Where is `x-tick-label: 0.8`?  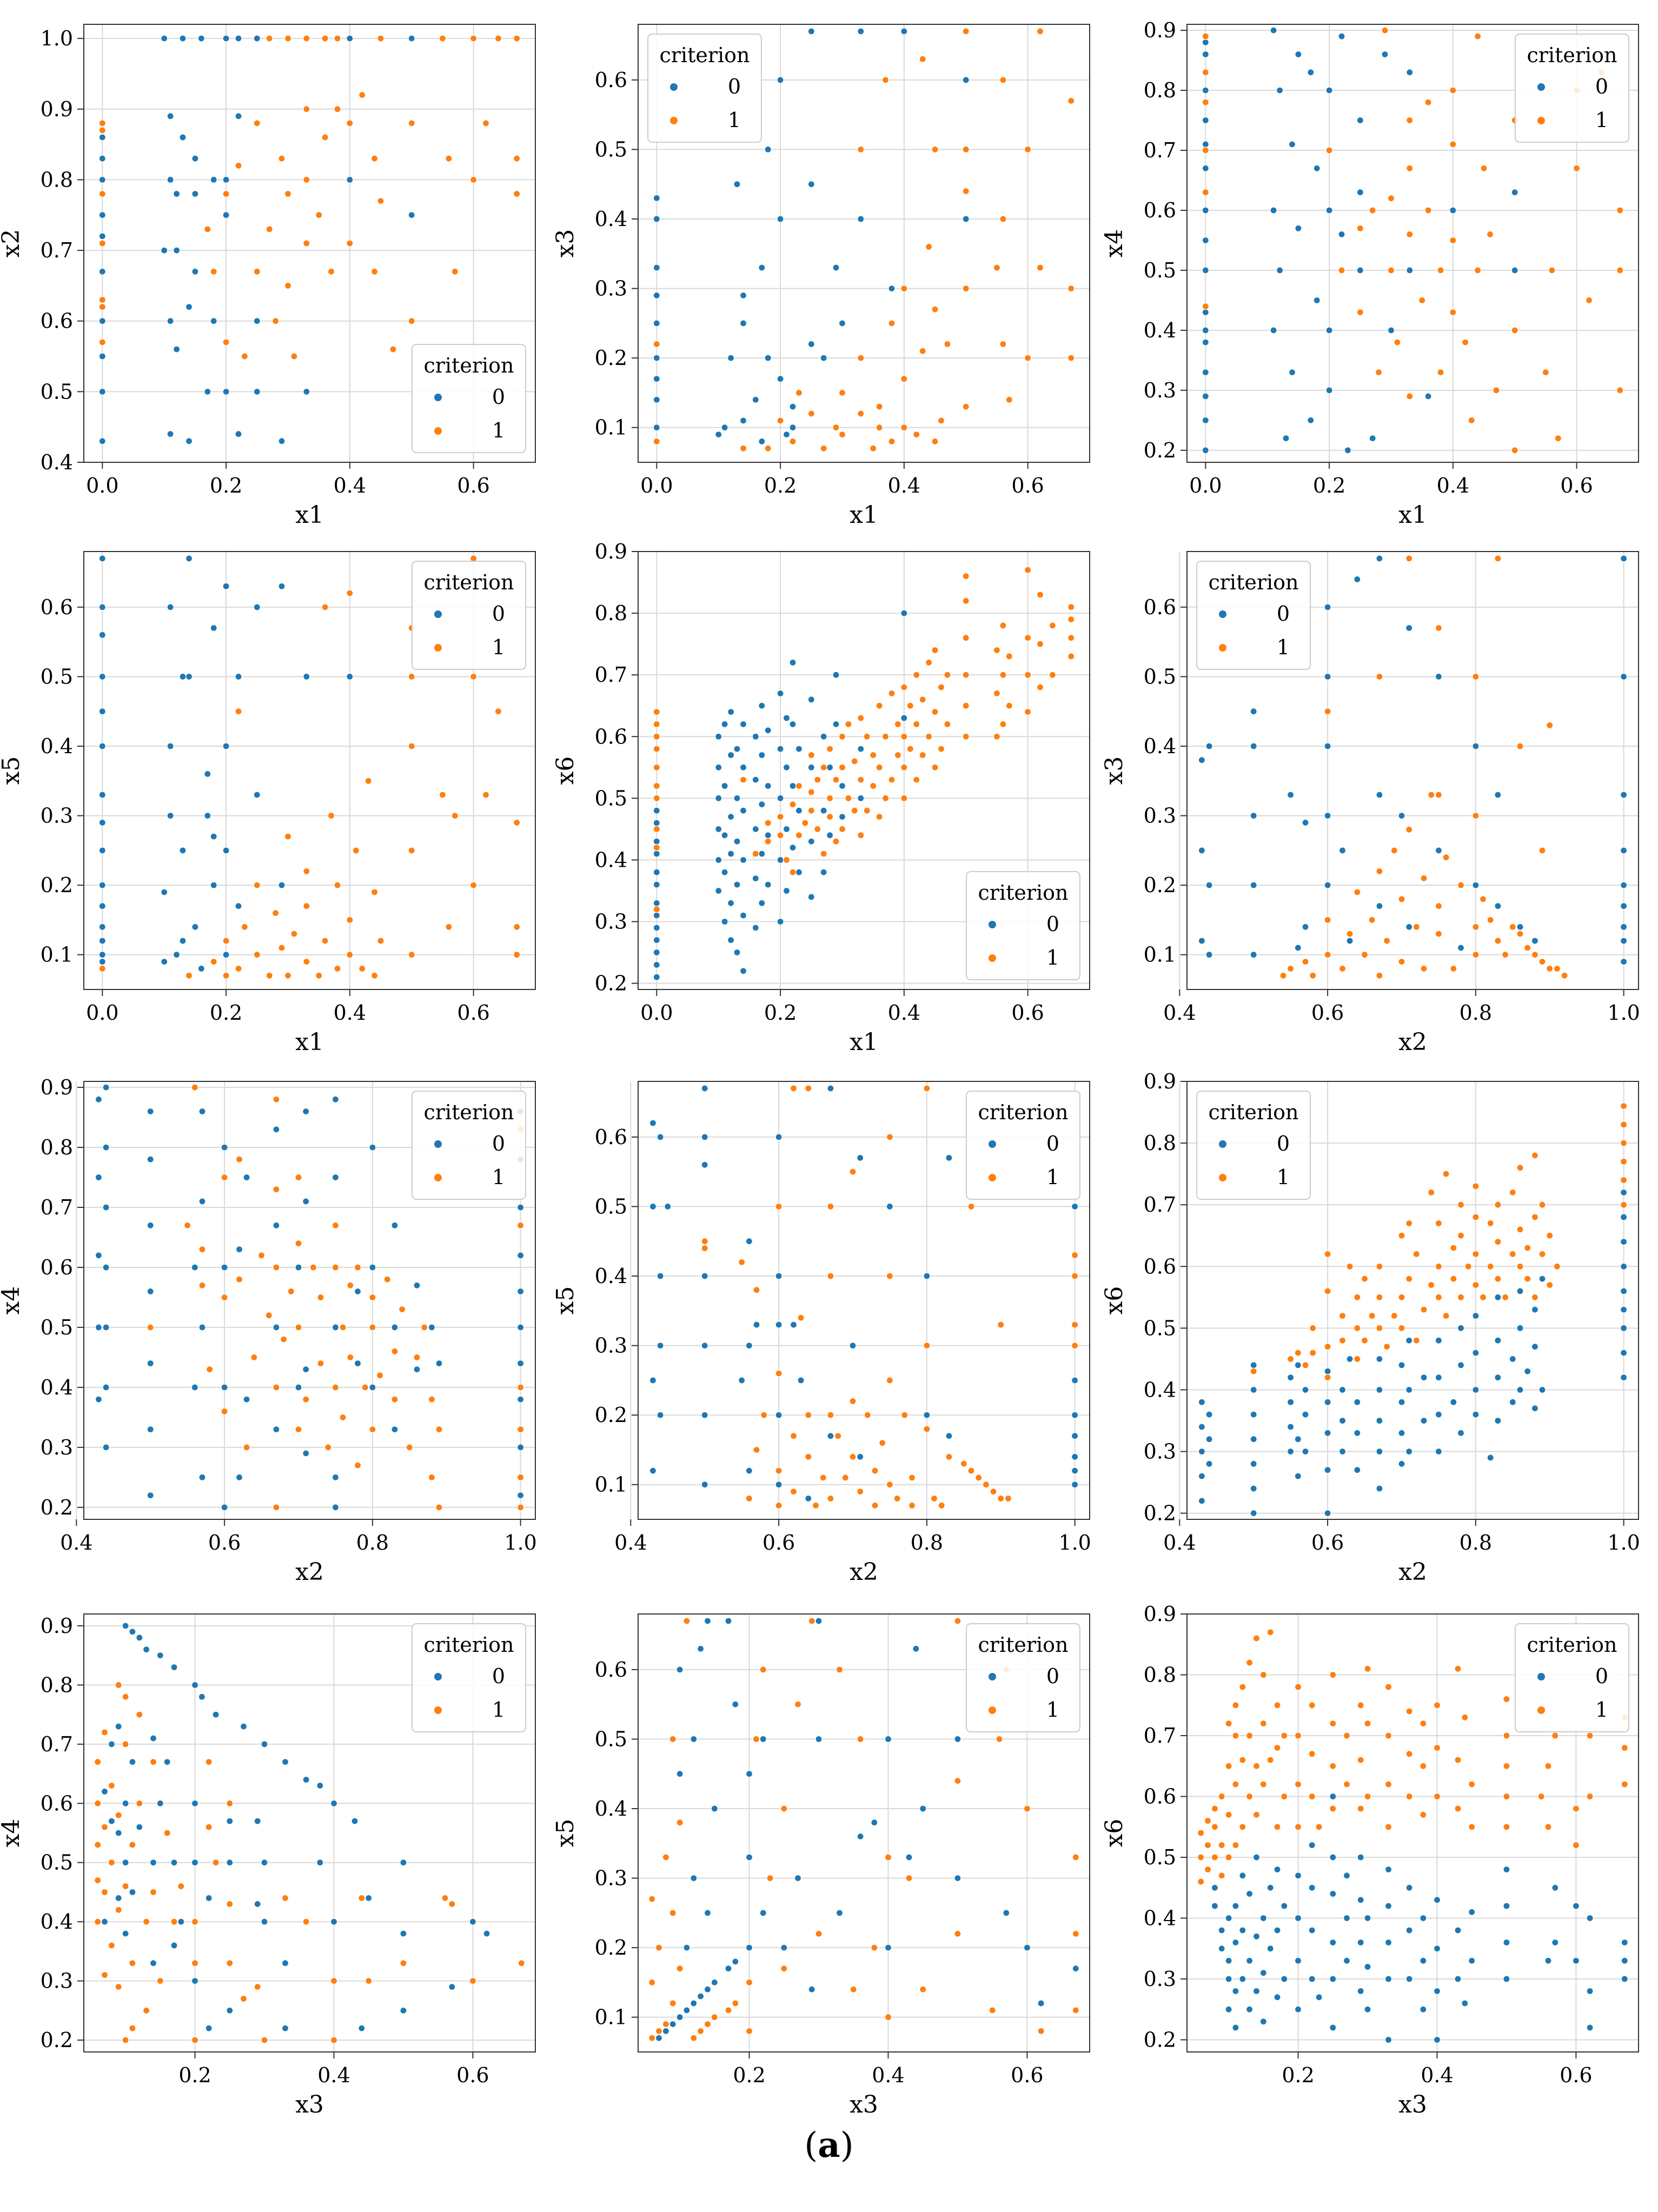 x-tick-label: 0.8 is located at coordinates (1476, 1013).